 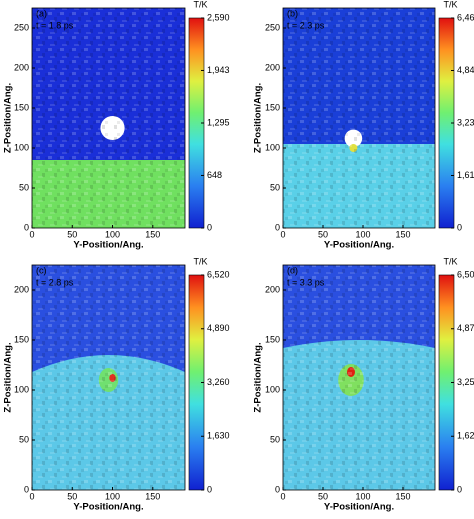 I want to click on colorbar-tick-label: 3,250, so click(x=465, y=382).